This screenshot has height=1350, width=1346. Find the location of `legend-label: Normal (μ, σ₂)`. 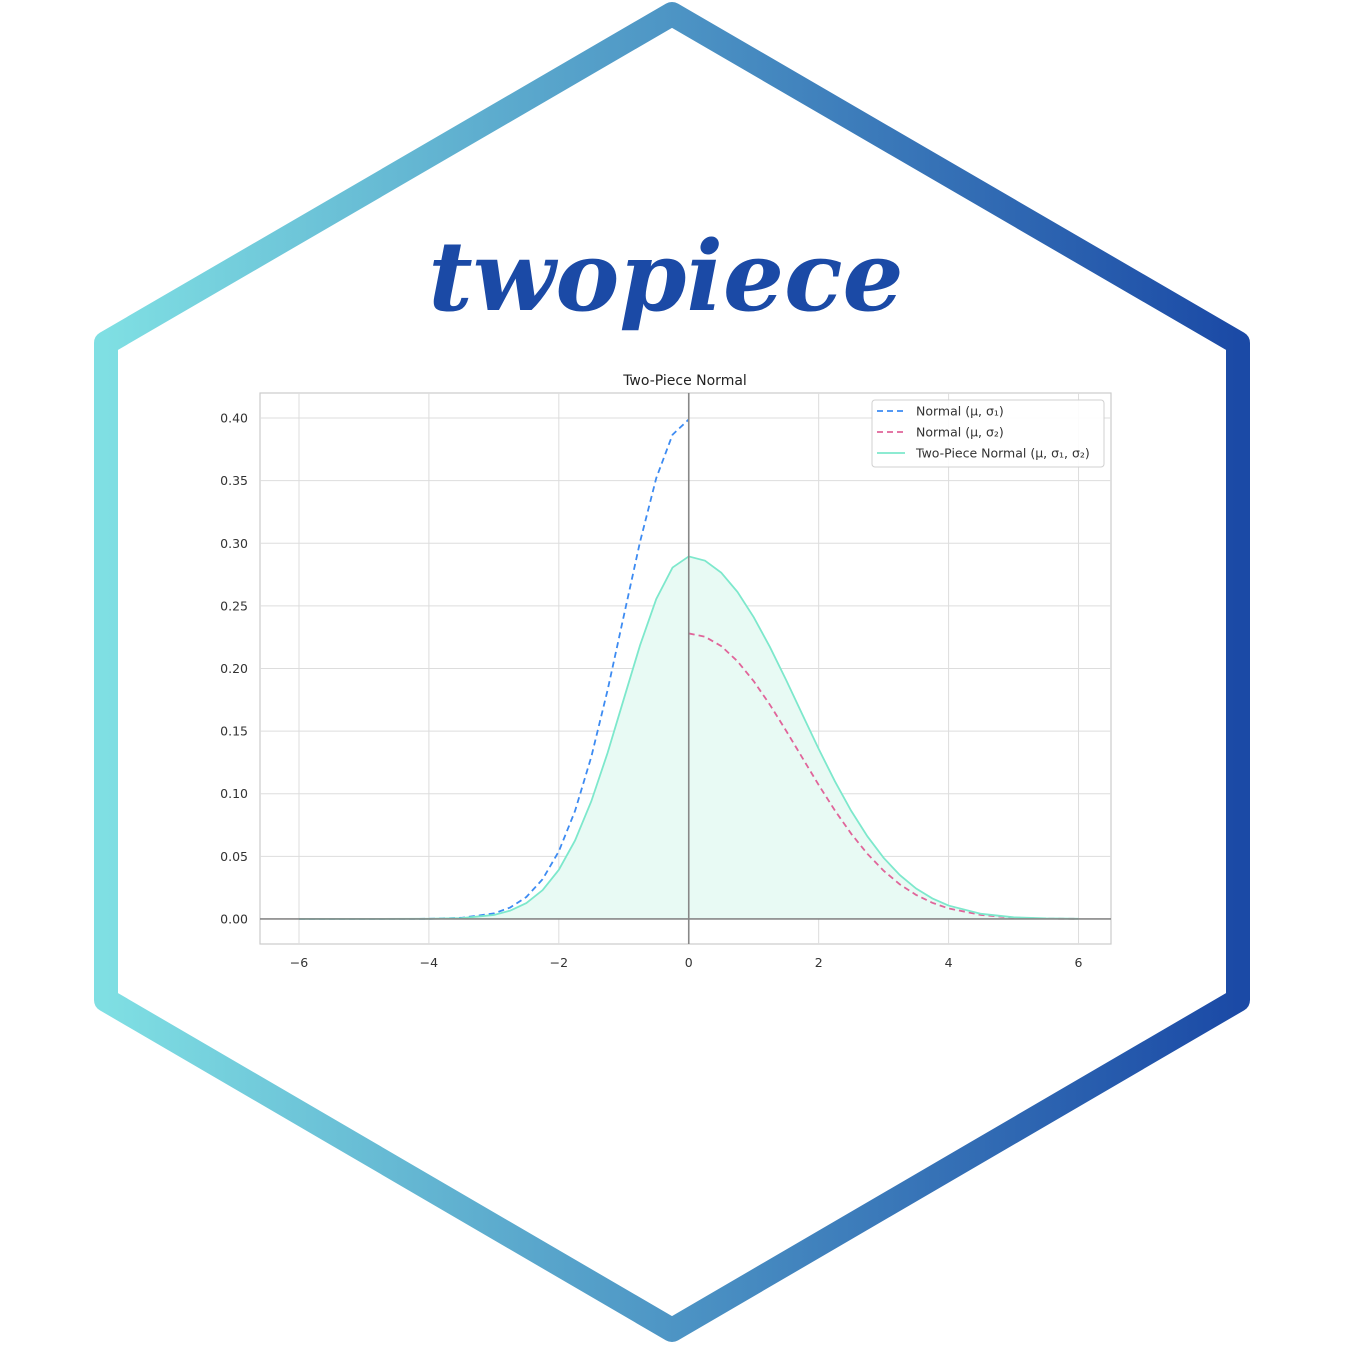

legend-label: Normal (μ, σ₂) is located at coordinates (960, 432).